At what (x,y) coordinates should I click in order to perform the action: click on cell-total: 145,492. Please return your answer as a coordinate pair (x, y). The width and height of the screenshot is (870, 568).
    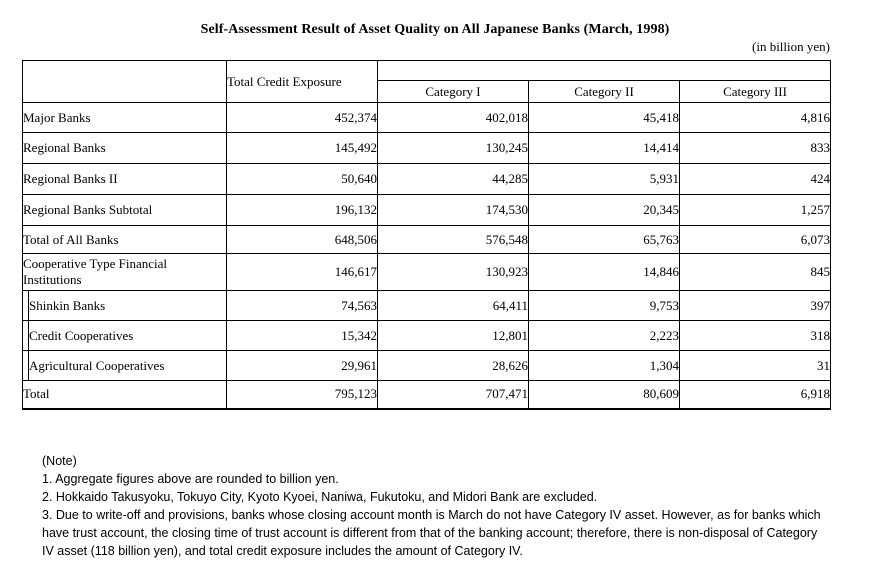
    Looking at the image, I should click on (302, 148).